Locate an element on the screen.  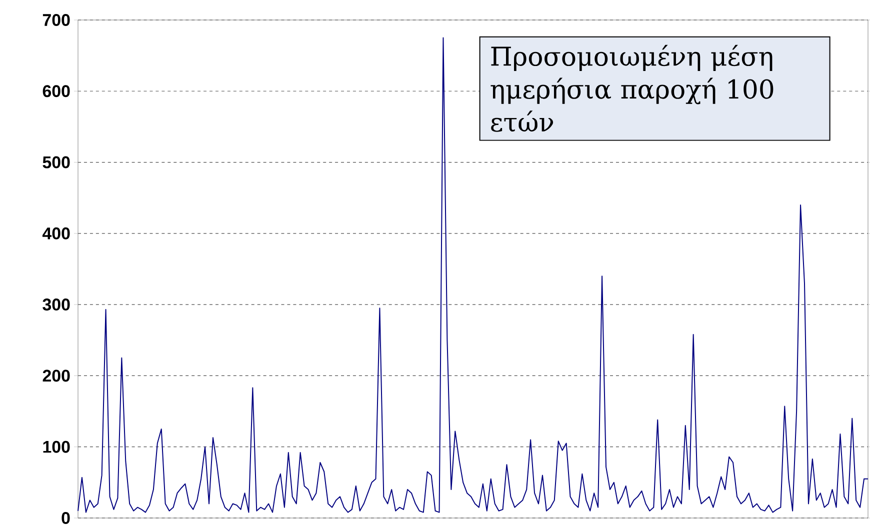
y-tick-label: 200 is located at coordinates (56, 376).